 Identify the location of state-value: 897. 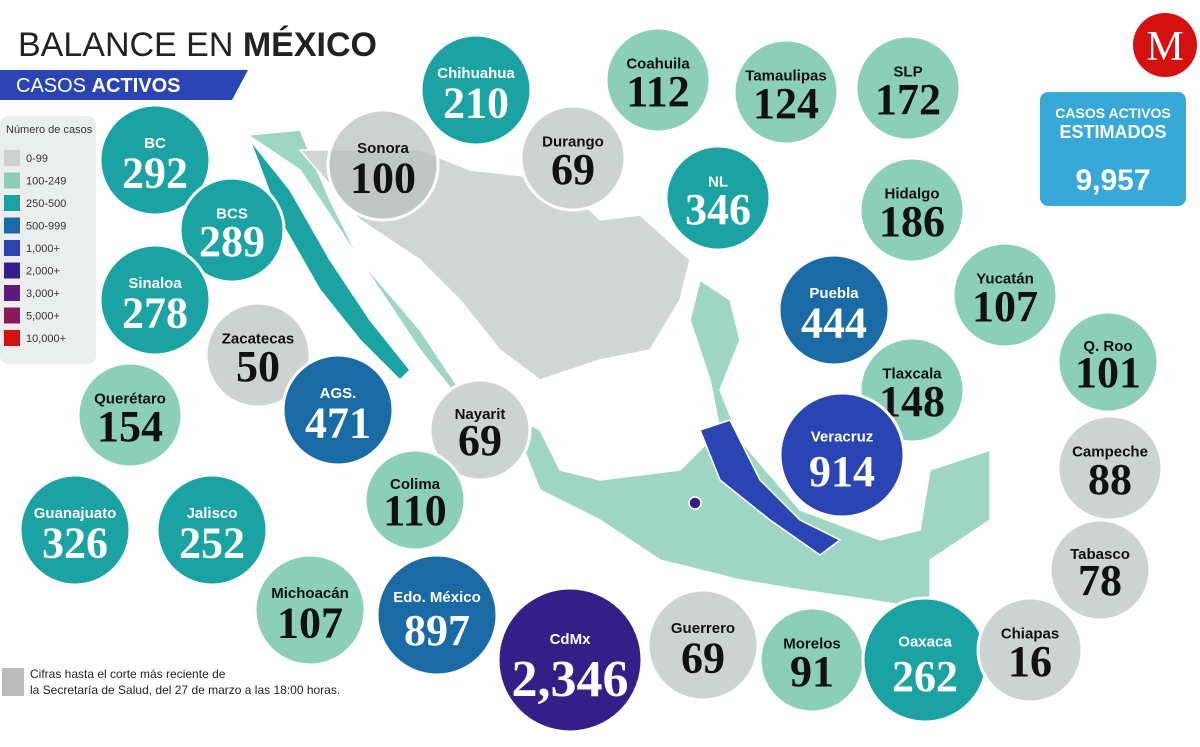
(437, 630).